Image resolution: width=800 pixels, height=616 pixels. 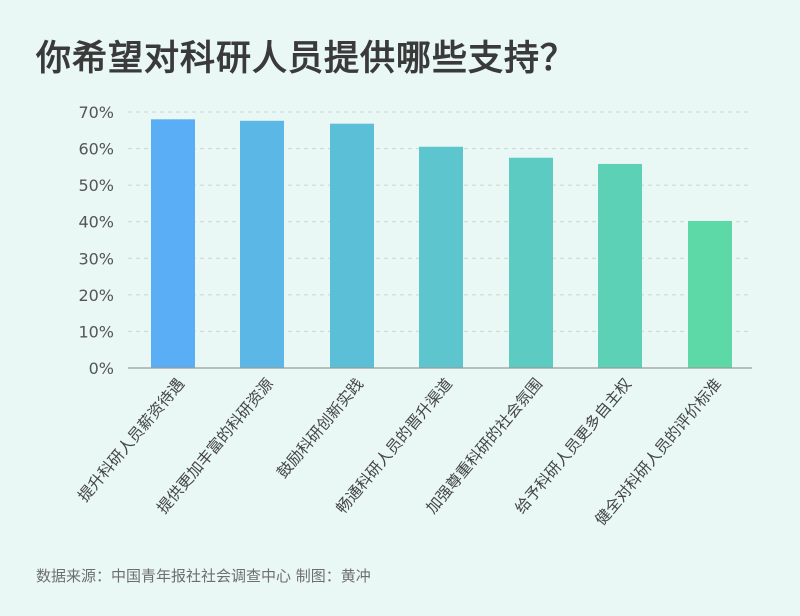 What do you see at coordinates (101, 368) in the screenshot?
I see `y-tick-label: 0%` at bounding box center [101, 368].